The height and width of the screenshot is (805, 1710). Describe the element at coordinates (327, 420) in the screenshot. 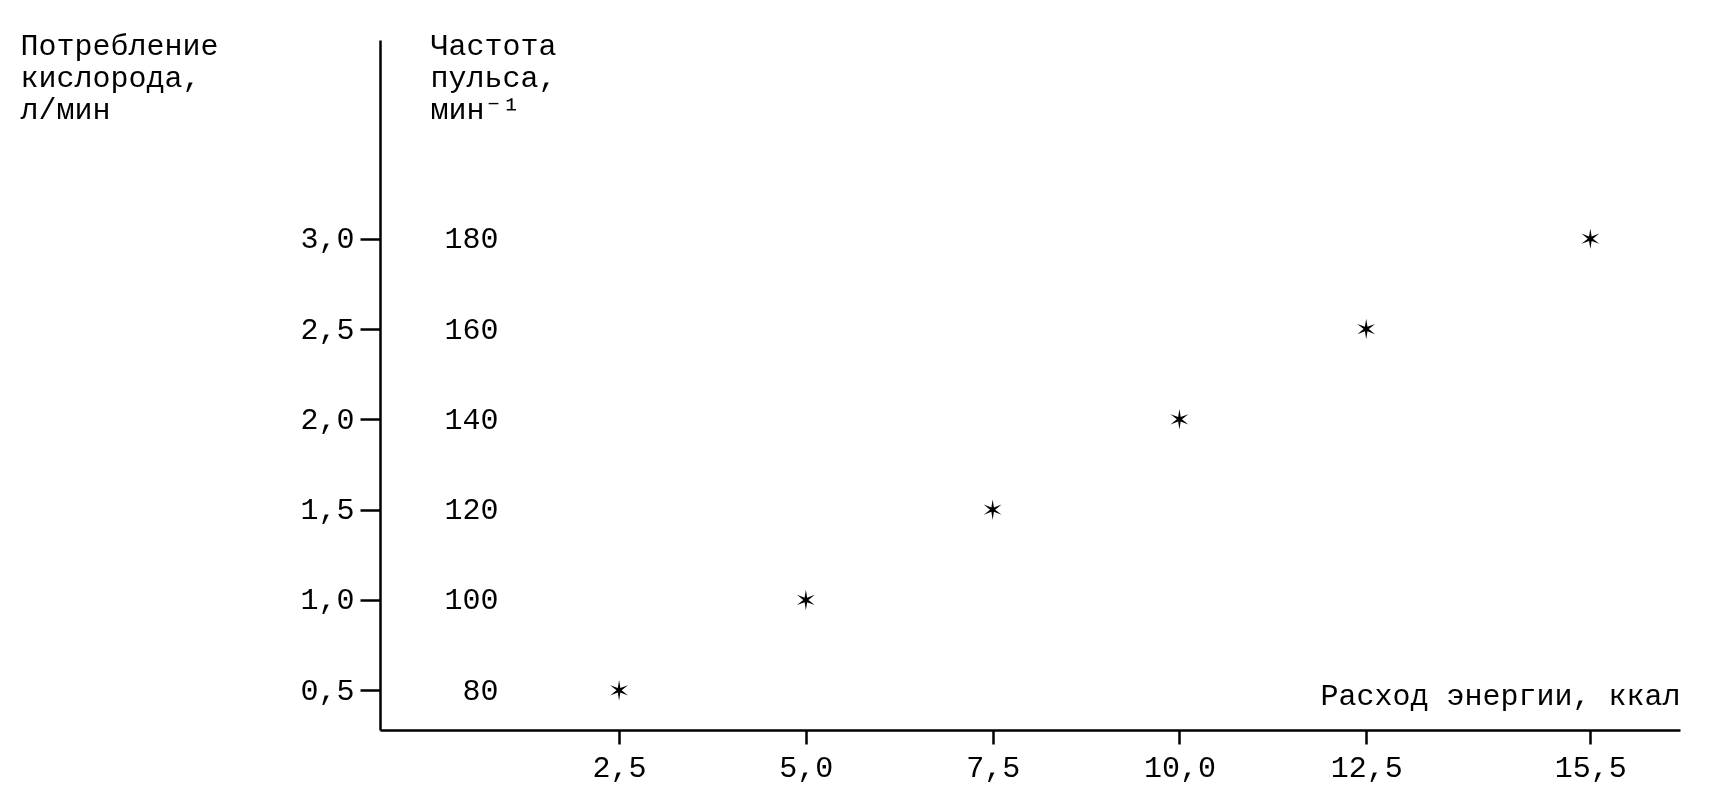

I see `y-tick-label: 2,0` at that location.